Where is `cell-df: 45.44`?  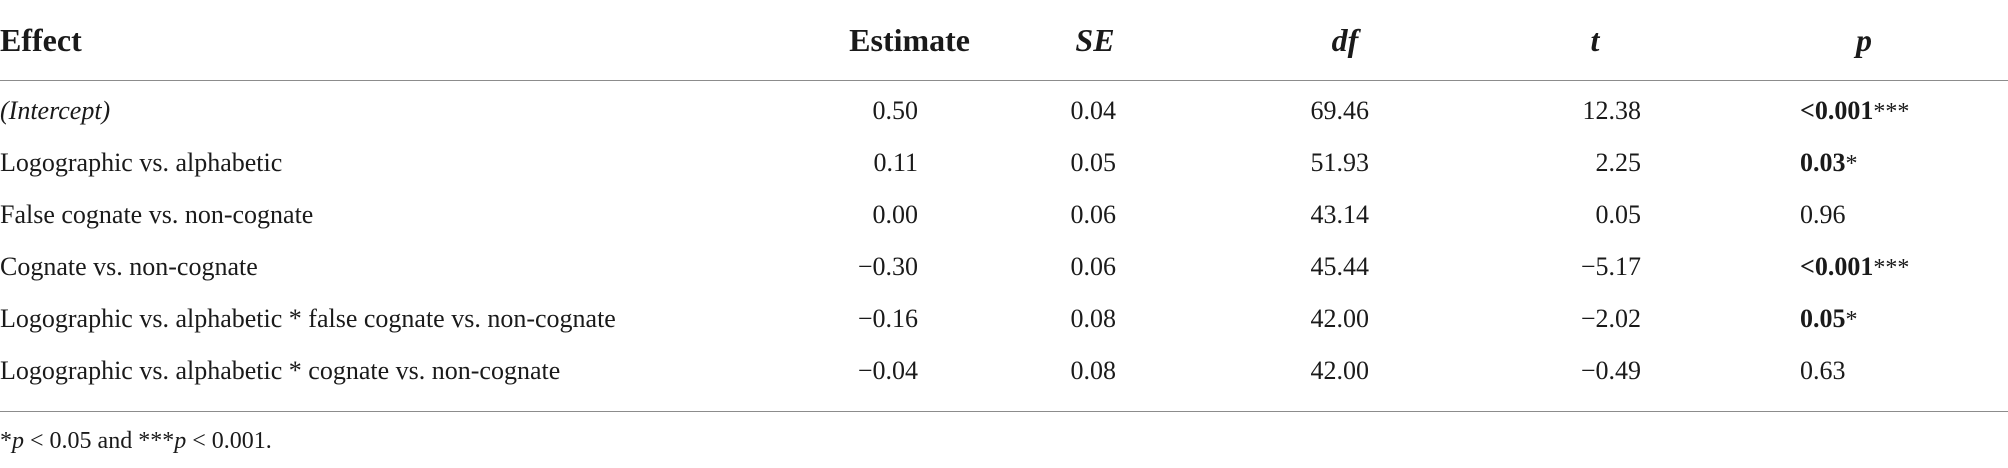 cell-df: 45.44 is located at coordinates (1340, 266).